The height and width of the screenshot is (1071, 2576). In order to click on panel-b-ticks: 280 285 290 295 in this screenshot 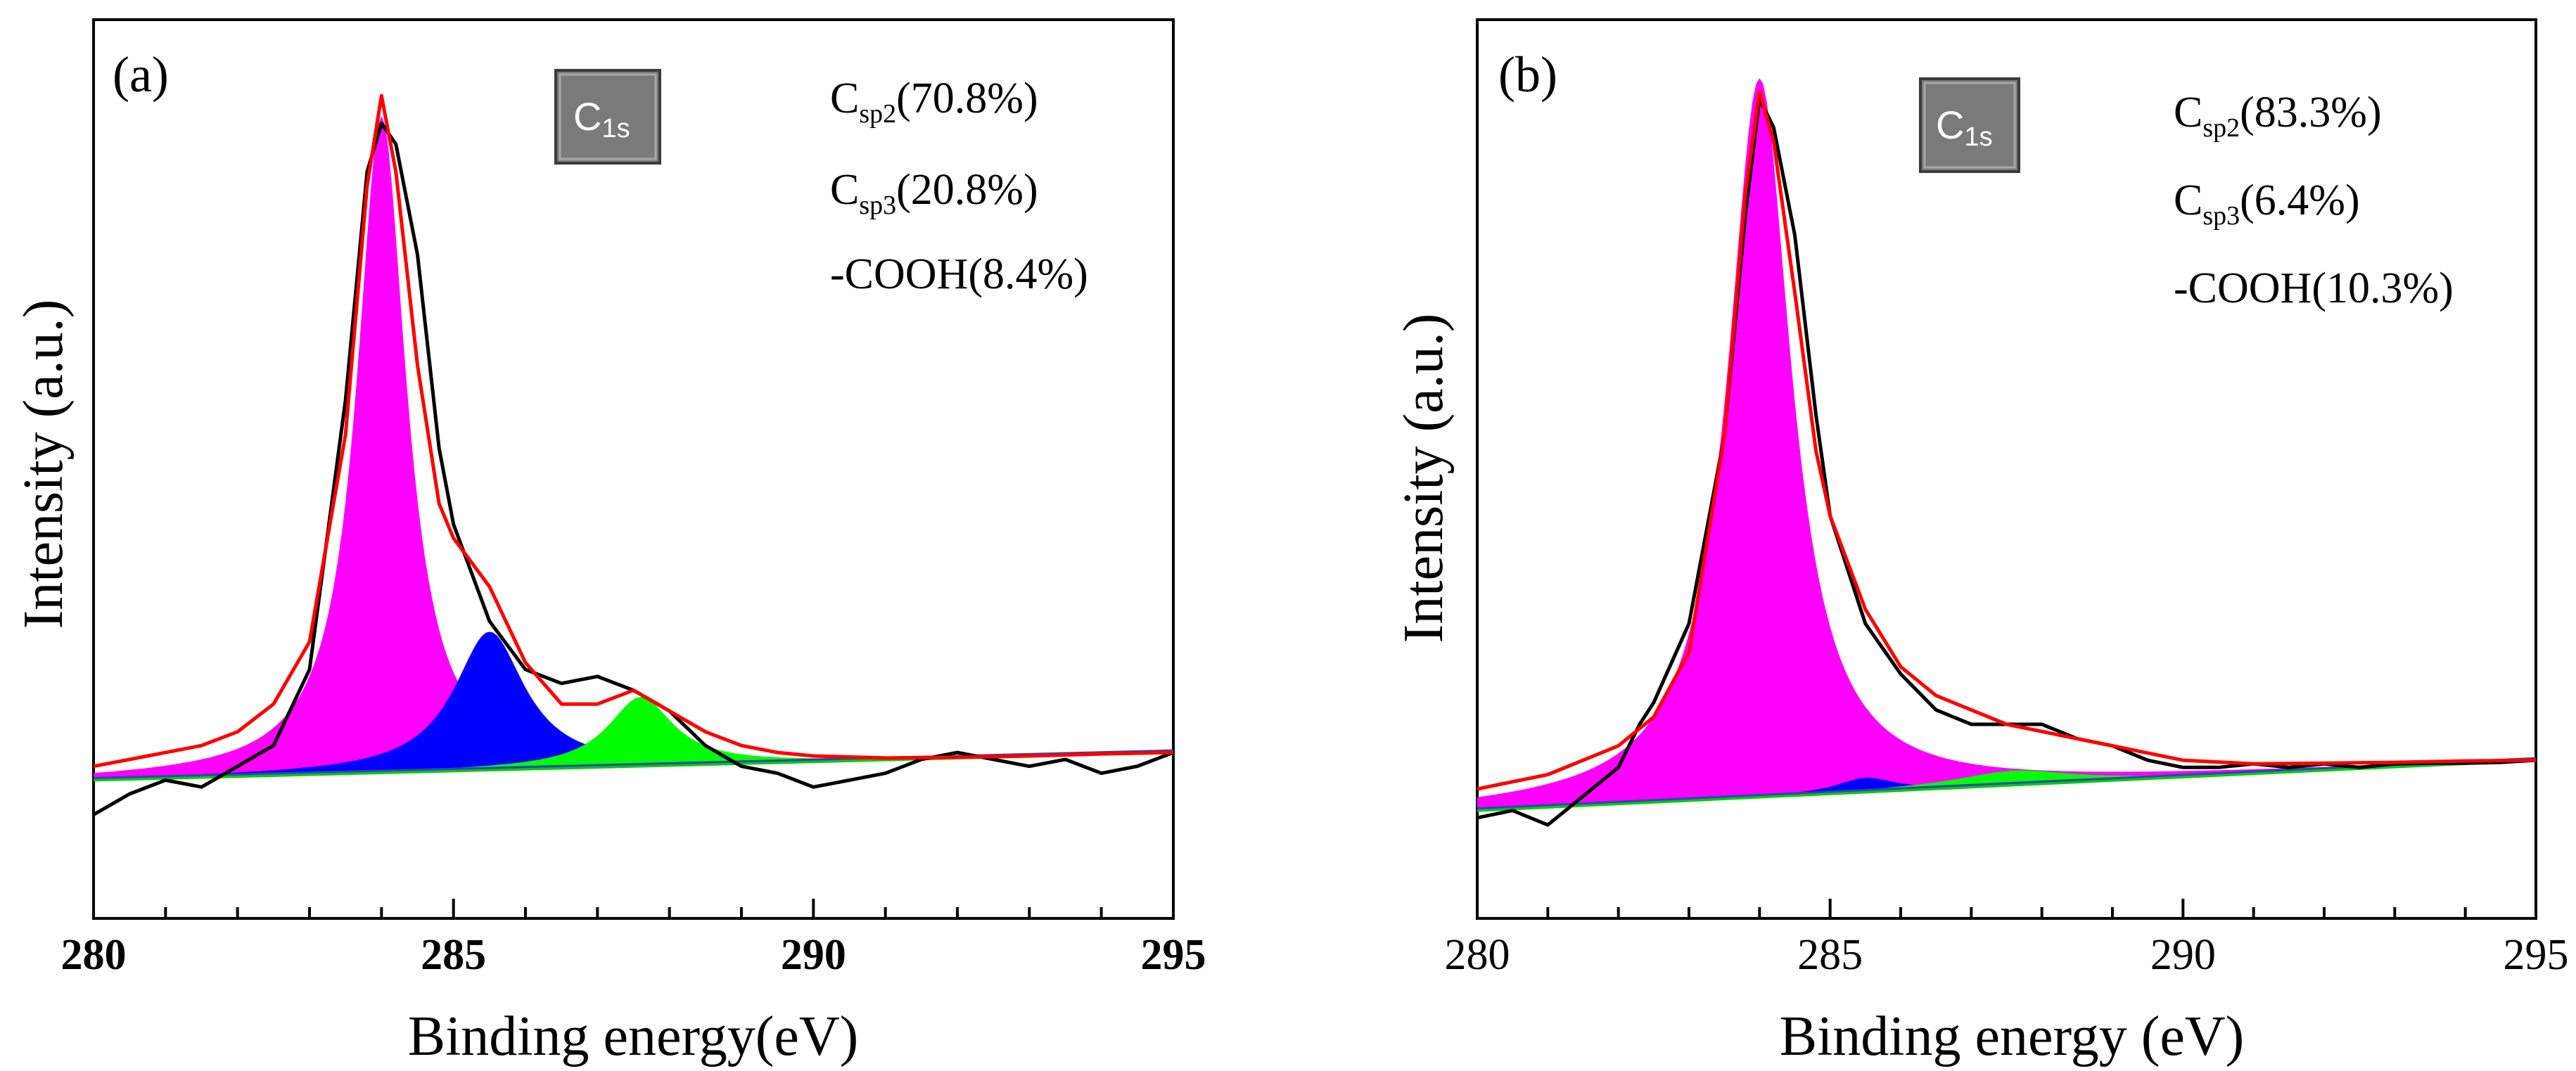, I will do `click(2007, 939)`.